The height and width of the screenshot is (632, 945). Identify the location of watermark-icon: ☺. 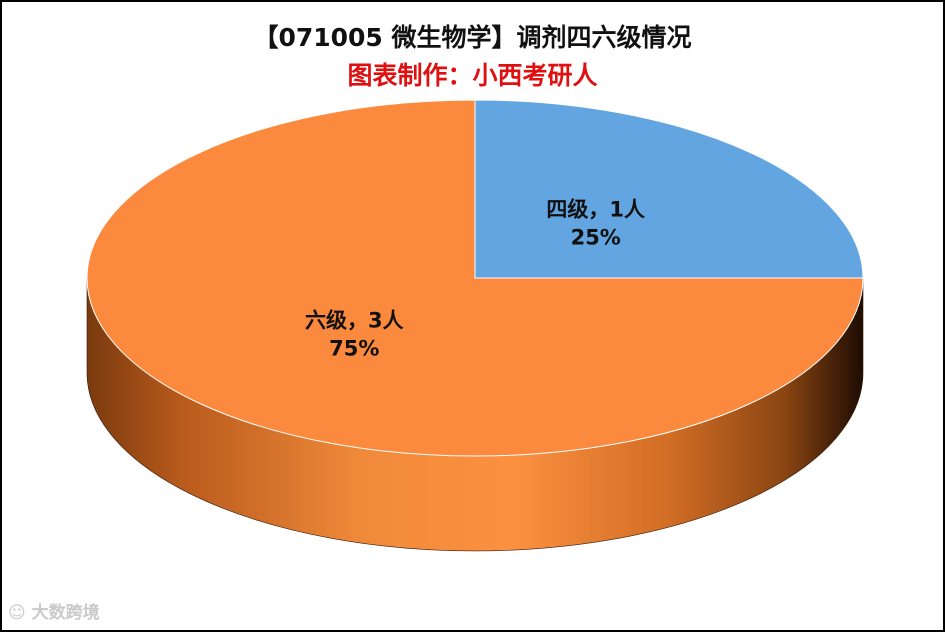
(17, 613).